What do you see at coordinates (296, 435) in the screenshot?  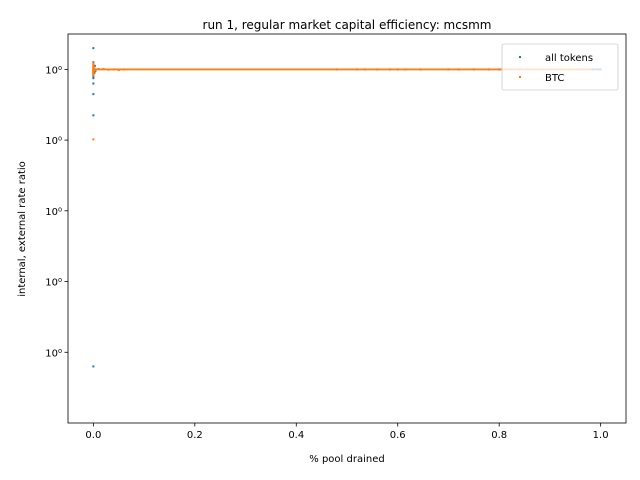 I see `x-tick-label: 0.4` at bounding box center [296, 435].